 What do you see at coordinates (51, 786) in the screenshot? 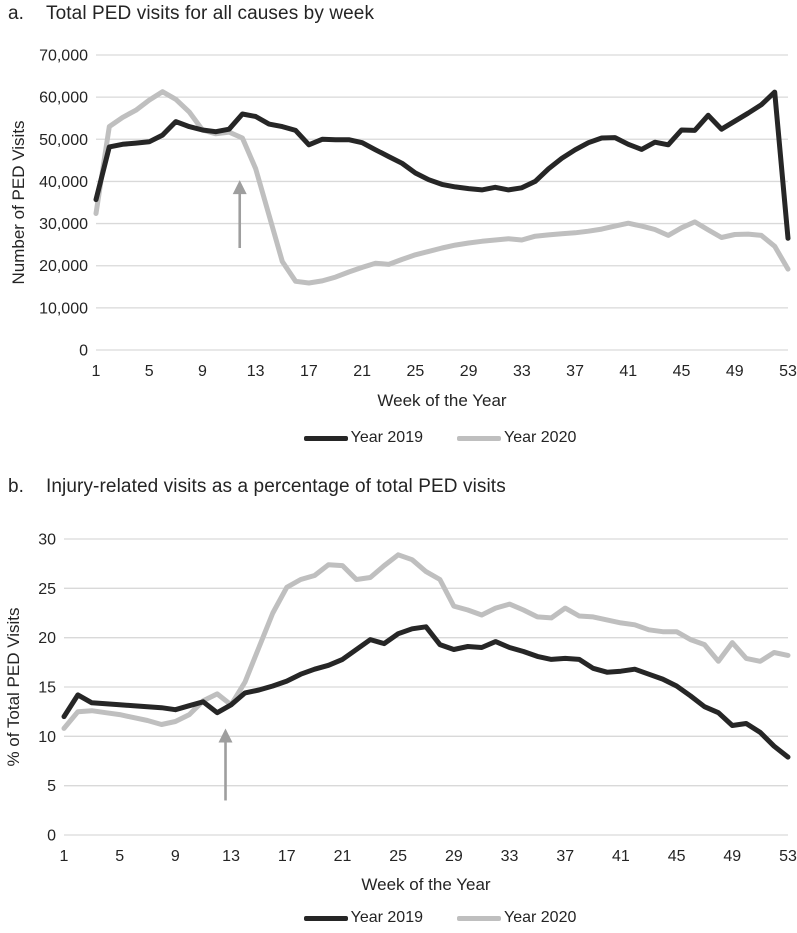
I see `y-tick-label: 5` at bounding box center [51, 786].